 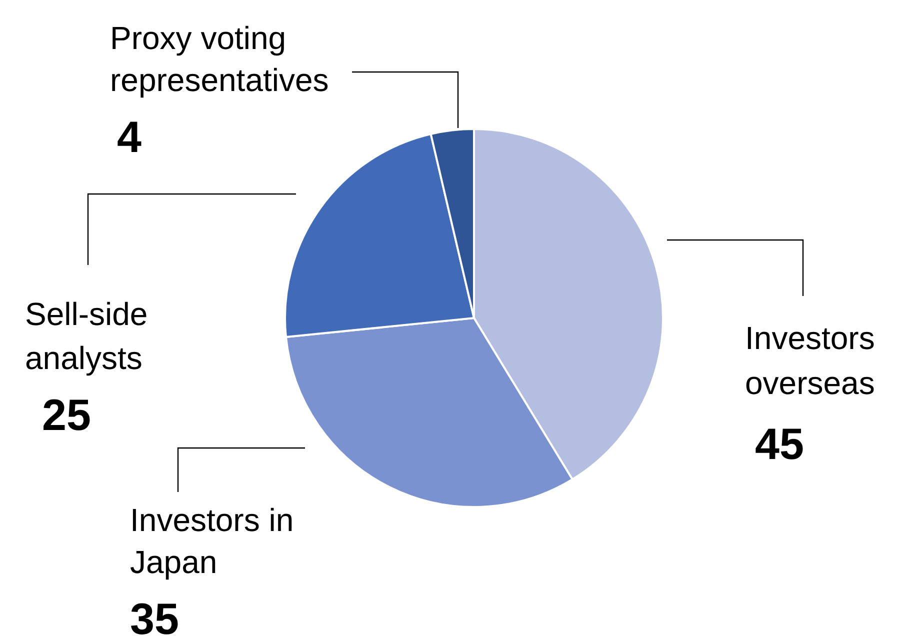 What do you see at coordinates (219, 59) in the screenshot?
I see `slice-label: Proxy voting representatives` at bounding box center [219, 59].